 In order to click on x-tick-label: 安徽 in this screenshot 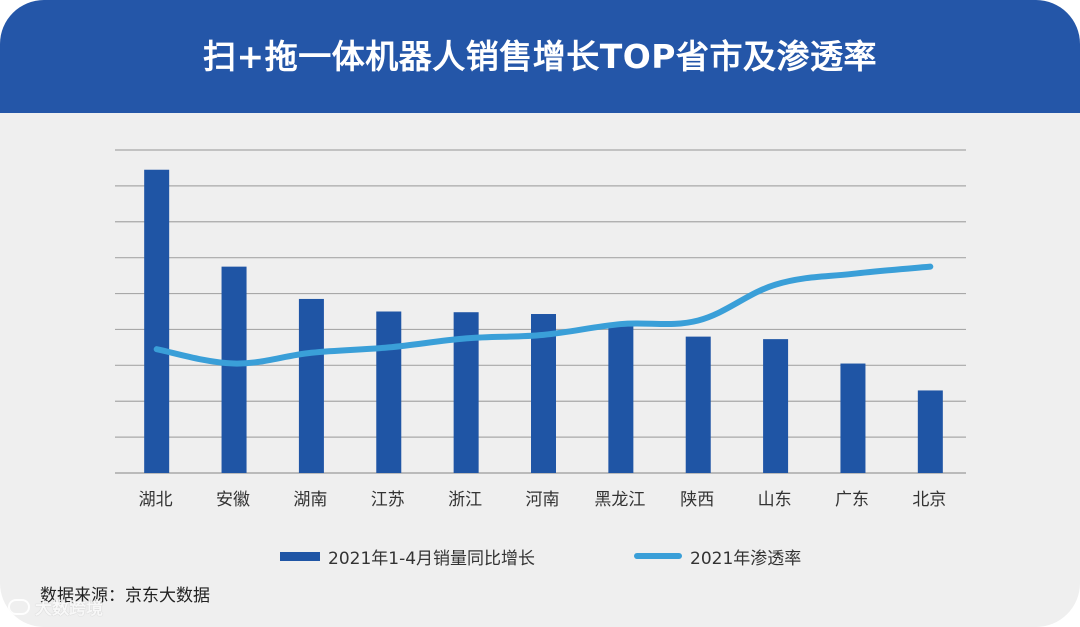, I will do `click(233, 500)`.